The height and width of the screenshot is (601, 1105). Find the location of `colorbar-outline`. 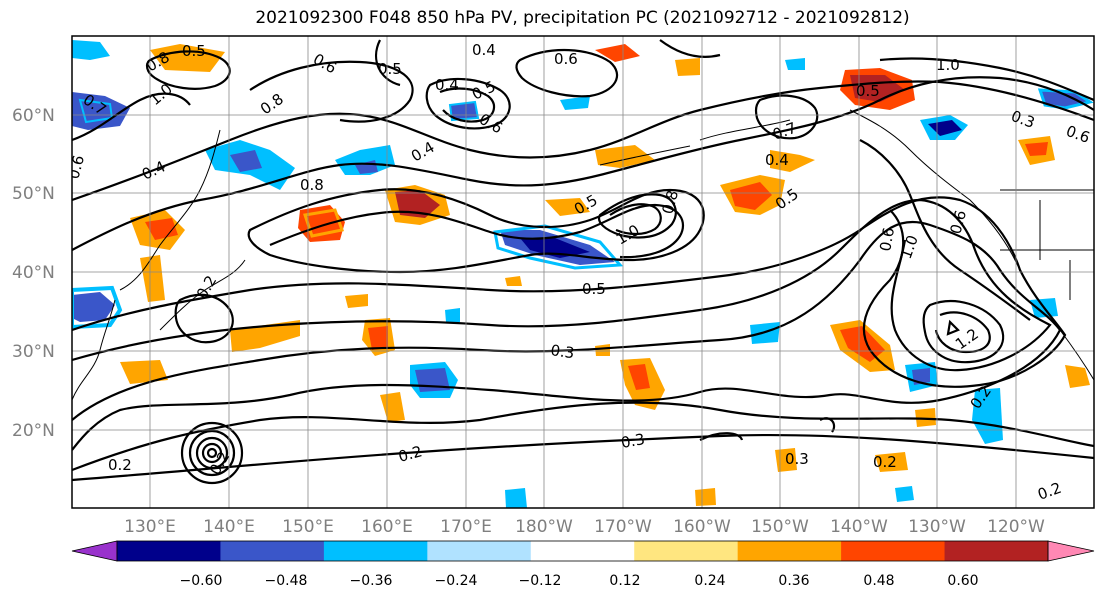

colorbar-outline is located at coordinates (582, 551).